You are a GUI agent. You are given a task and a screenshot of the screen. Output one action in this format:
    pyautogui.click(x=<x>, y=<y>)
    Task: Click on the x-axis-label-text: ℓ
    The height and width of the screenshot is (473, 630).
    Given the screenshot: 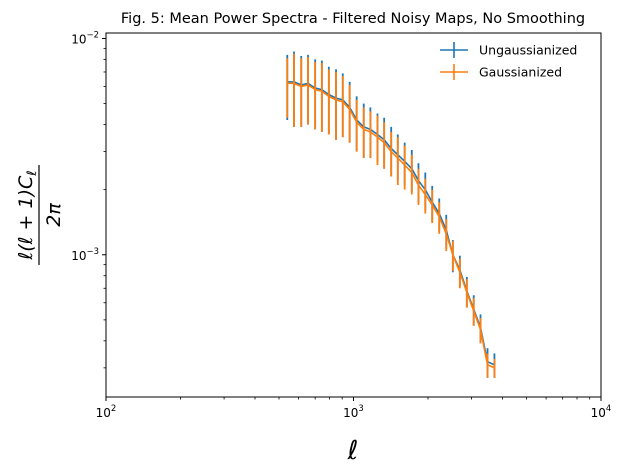 What is the action you would take?
    pyautogui.click(x=353, y=451)
    